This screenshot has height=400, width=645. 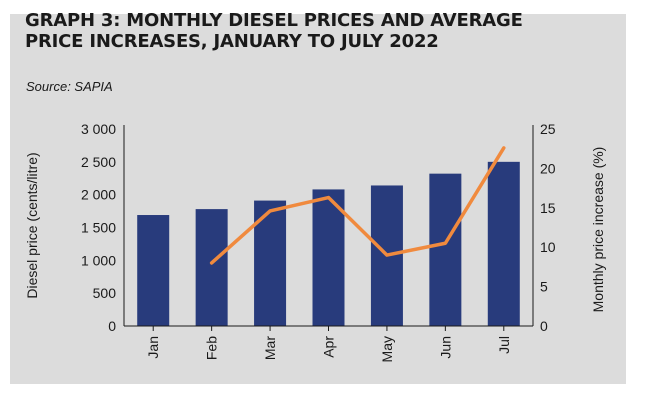 What do you see at coordinates (69, 86) in the screenshot?
I see `chart-source: Source: SAPIA` at bounding box center [69, 86].